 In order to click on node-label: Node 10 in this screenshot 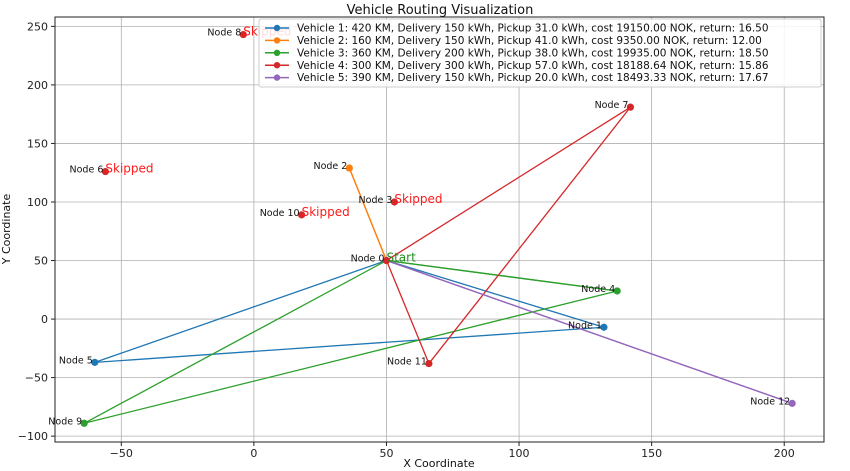, I will do `click(280, 213)`.